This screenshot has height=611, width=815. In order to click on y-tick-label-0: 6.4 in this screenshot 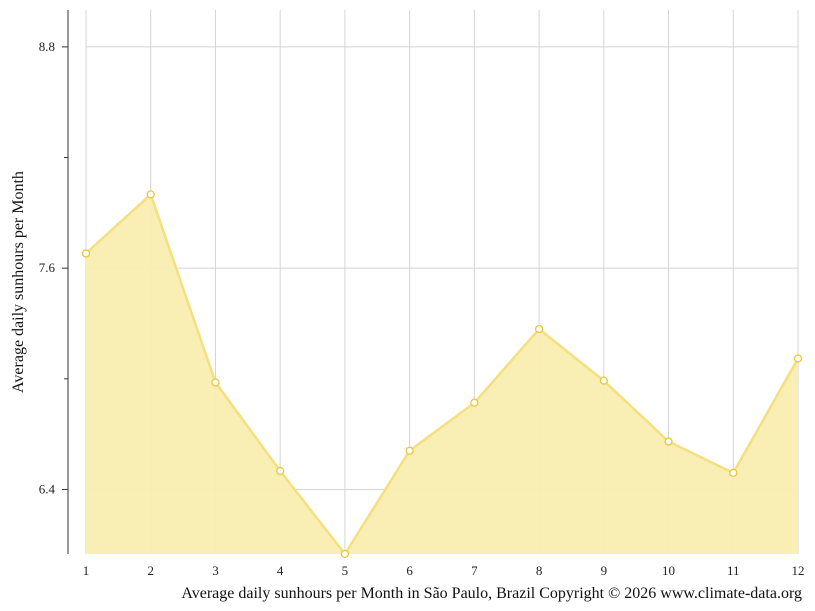, I will do `click(47, 488)`.